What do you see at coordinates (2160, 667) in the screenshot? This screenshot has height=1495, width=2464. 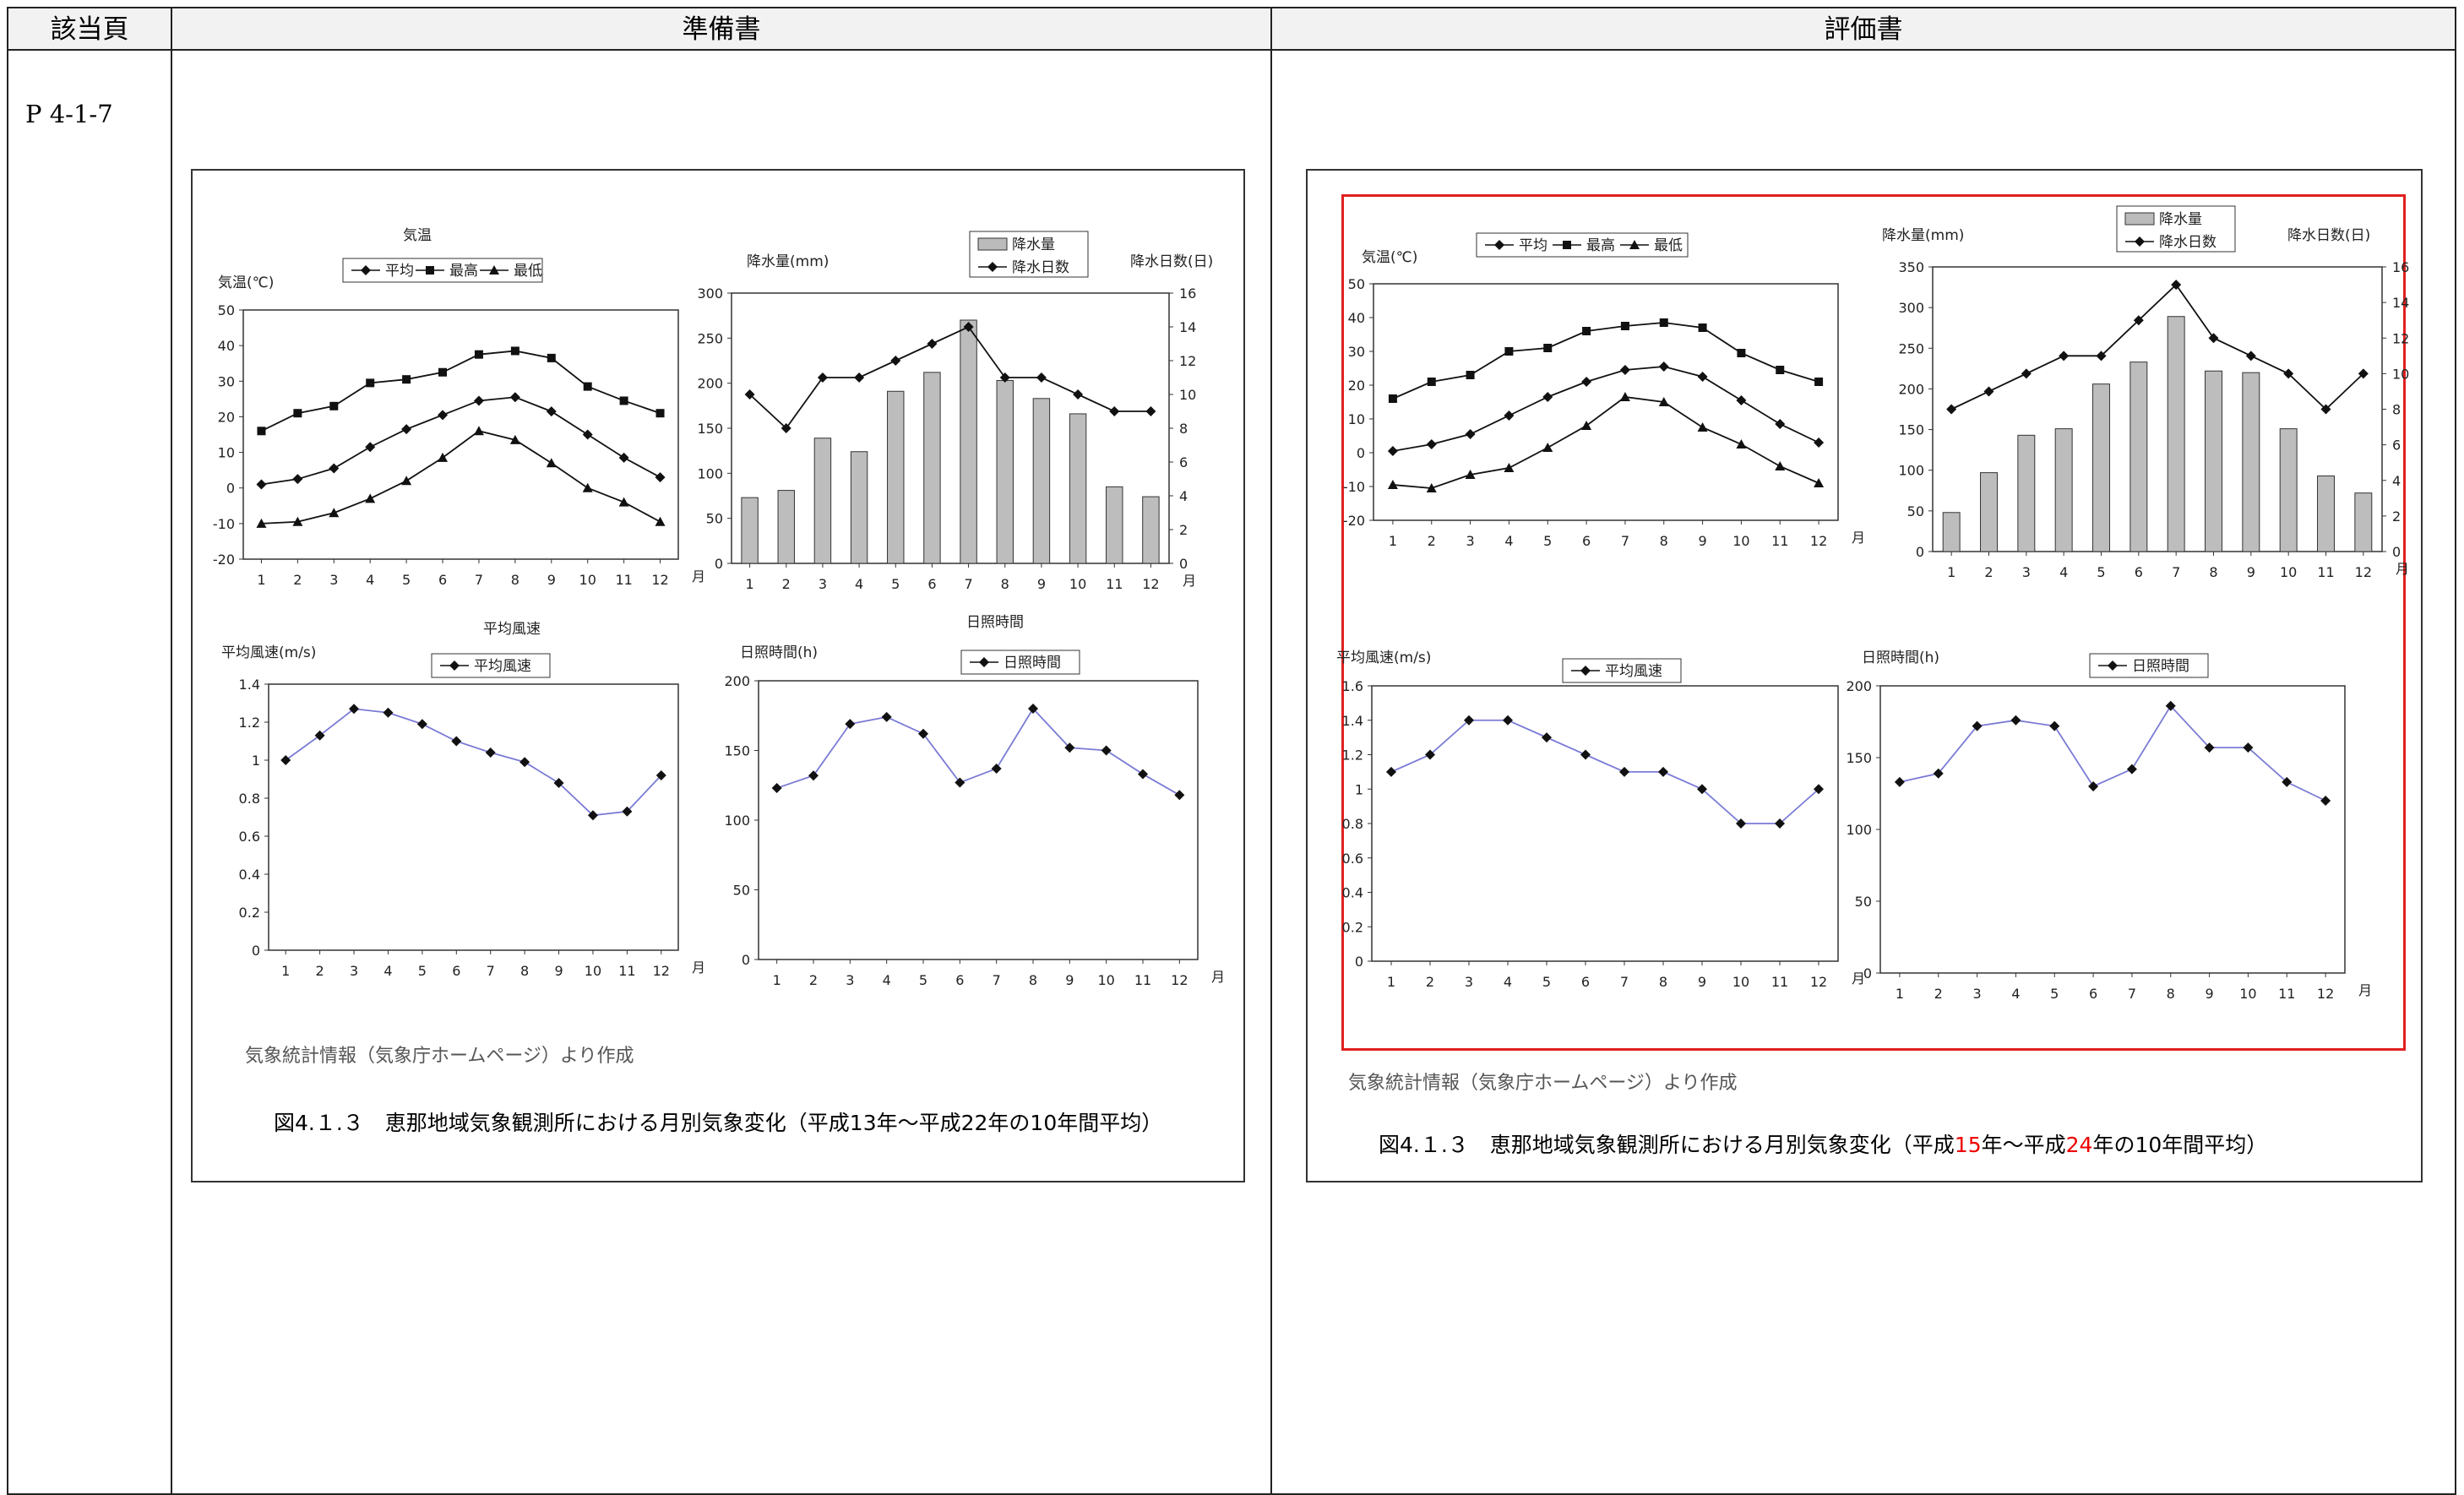 I see `legend-item-label: 日照時間` at bounding box center [2160, 667].